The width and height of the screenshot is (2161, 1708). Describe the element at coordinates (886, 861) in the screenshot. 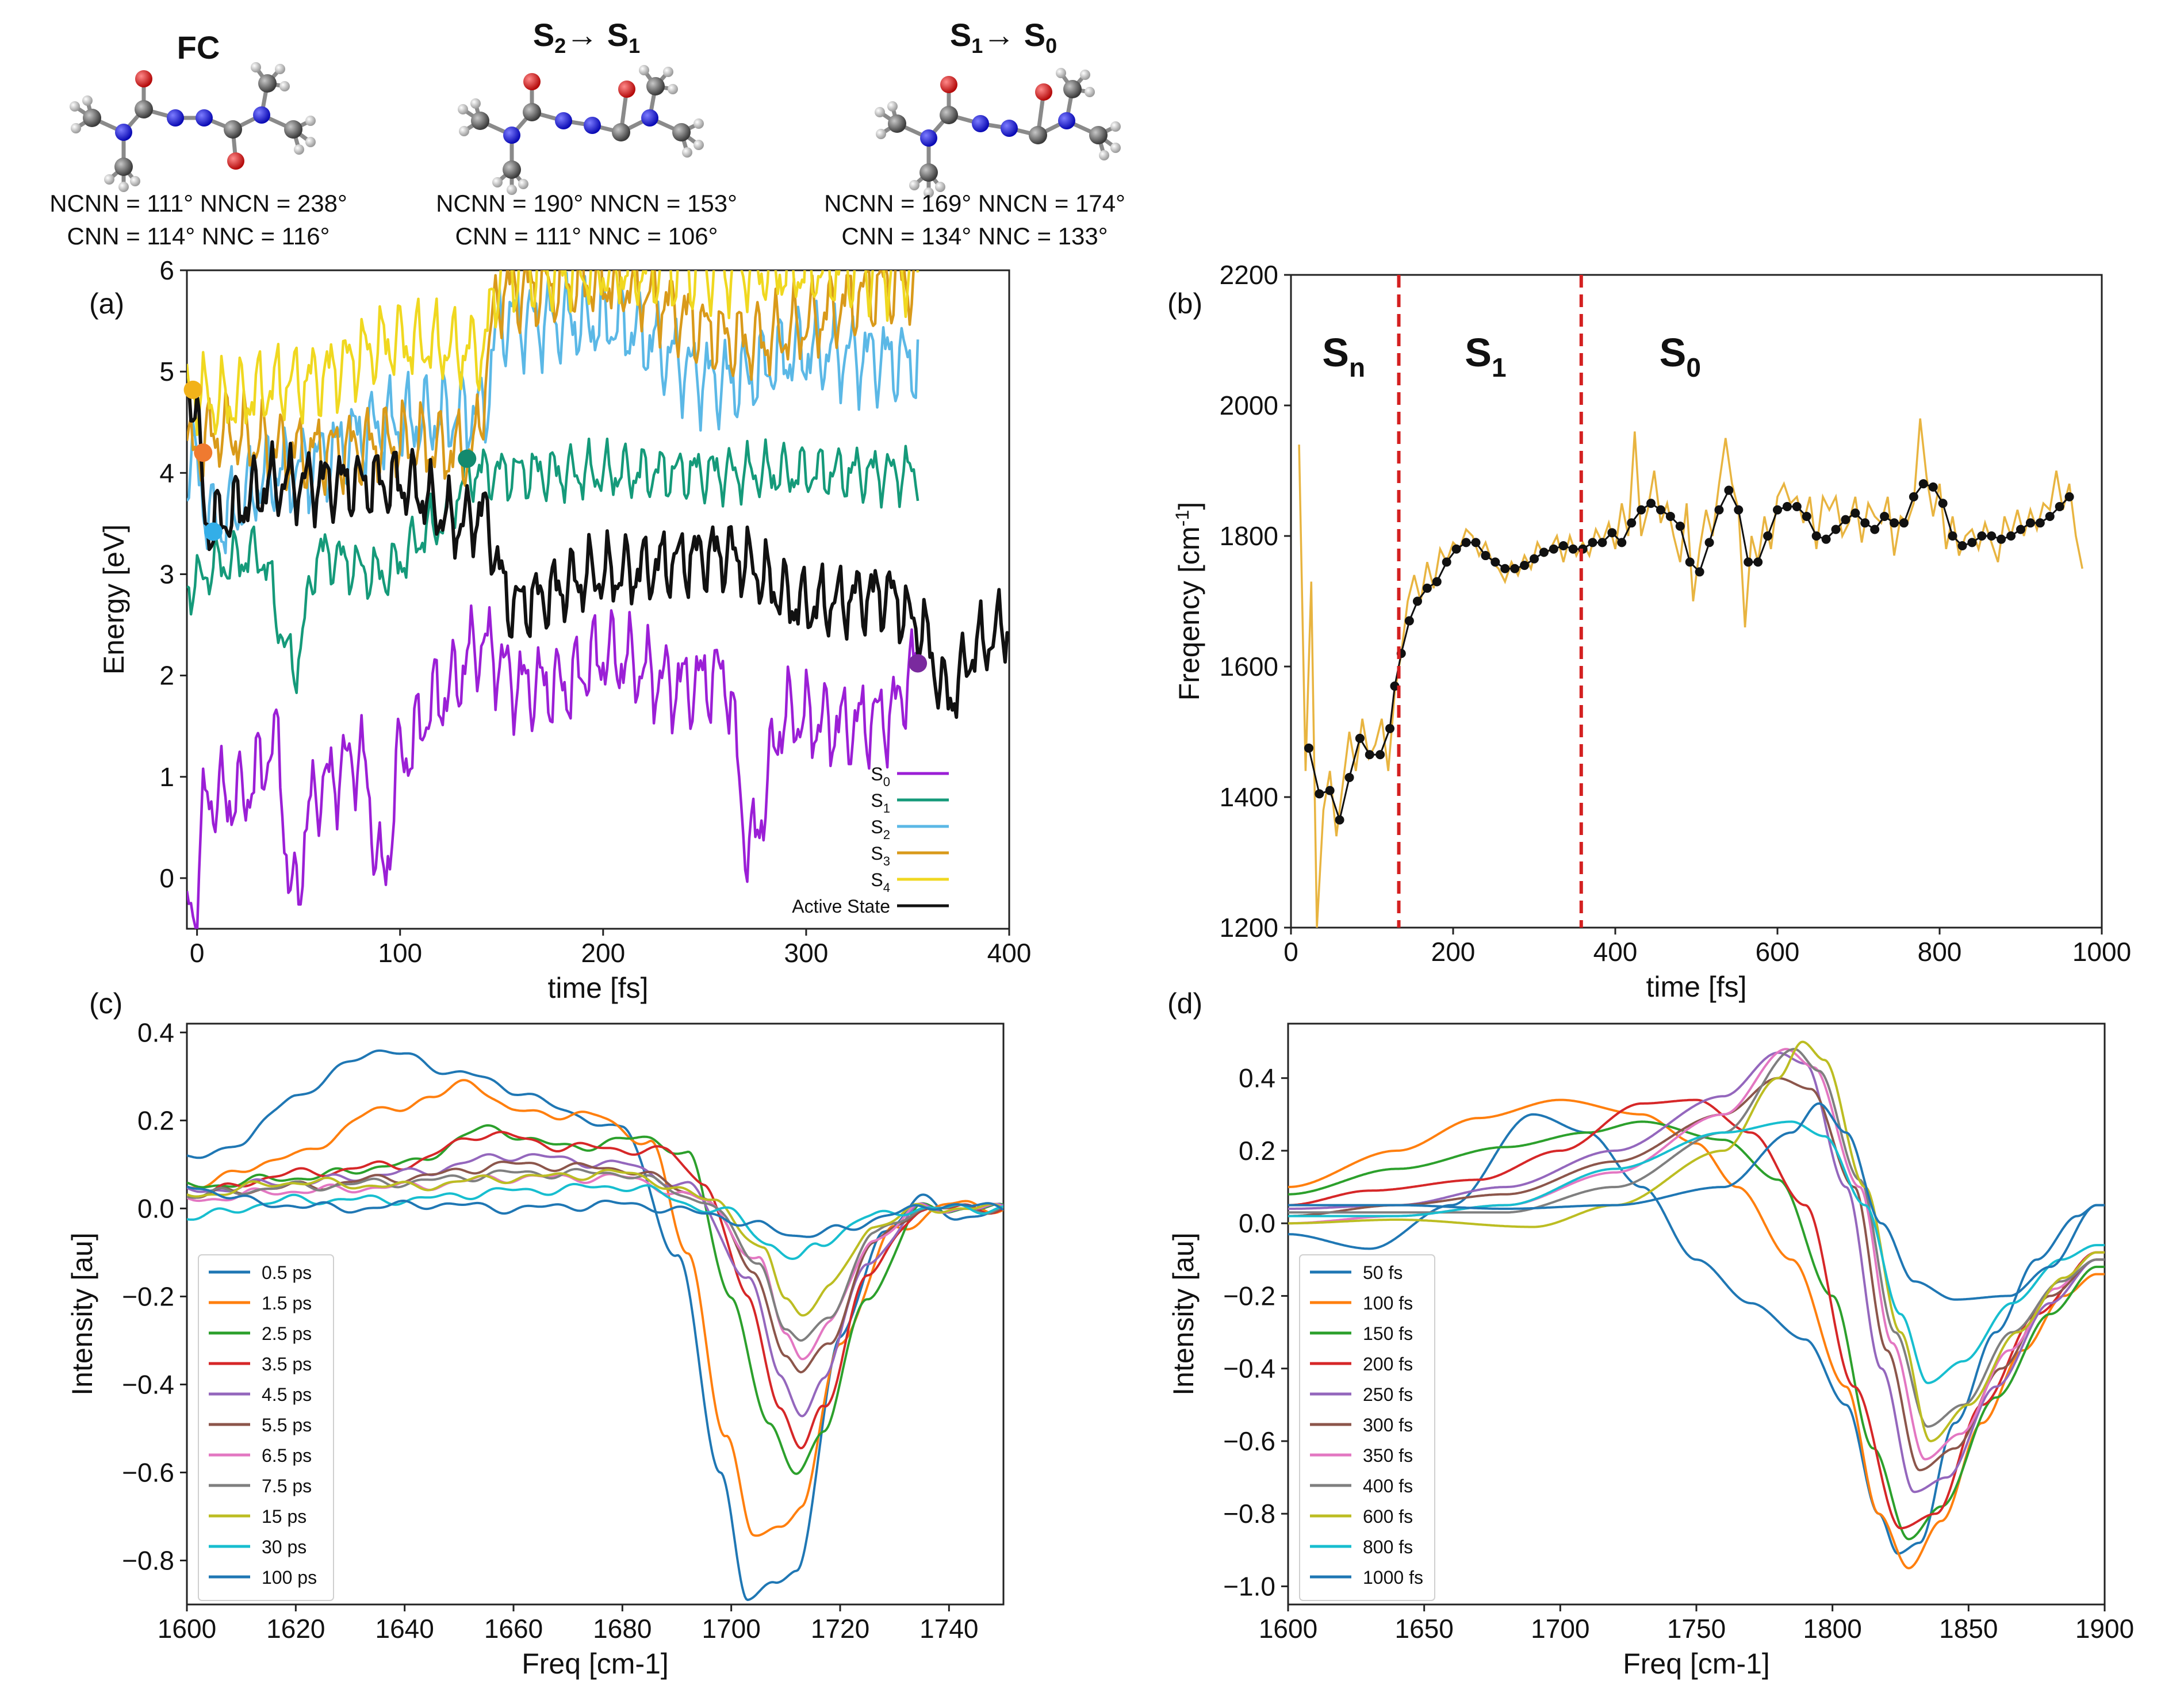

I see `legend-label-sub: 3` at that location.